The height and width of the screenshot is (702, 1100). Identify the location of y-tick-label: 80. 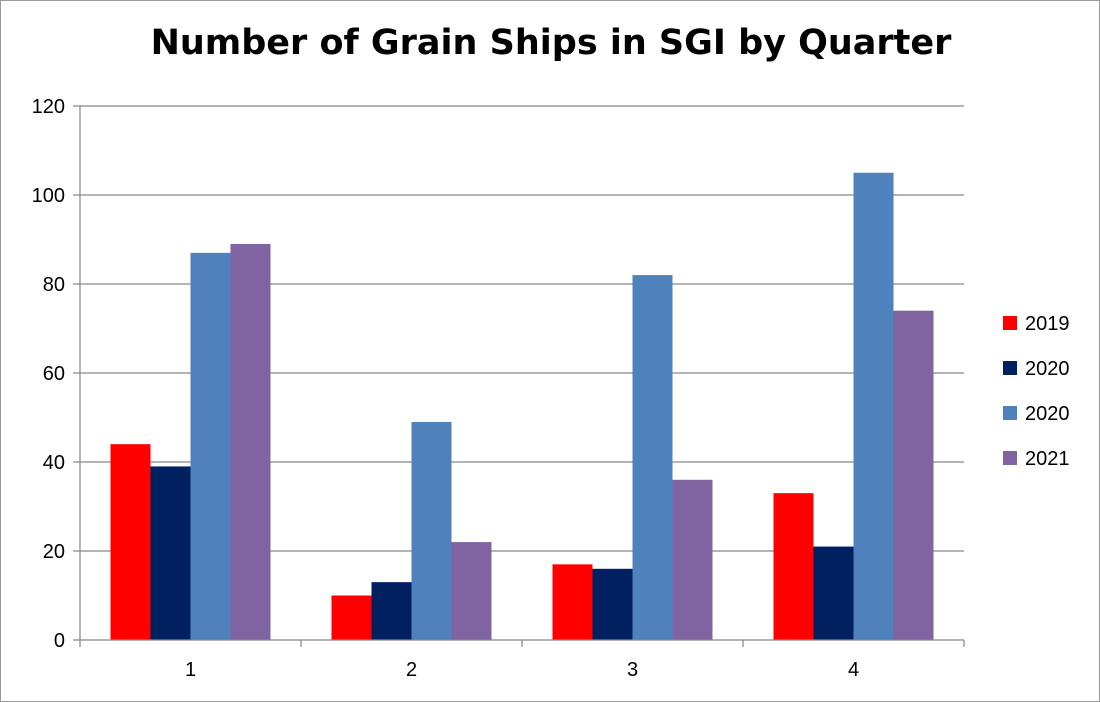
(54, 285).